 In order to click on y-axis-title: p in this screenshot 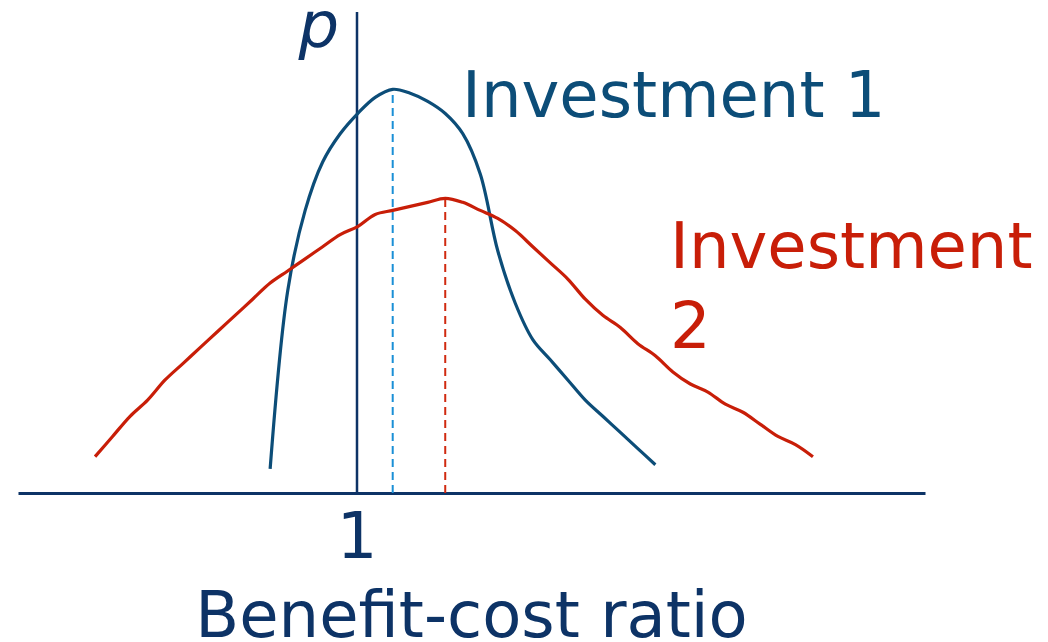, I will do `click(318, 31)`.